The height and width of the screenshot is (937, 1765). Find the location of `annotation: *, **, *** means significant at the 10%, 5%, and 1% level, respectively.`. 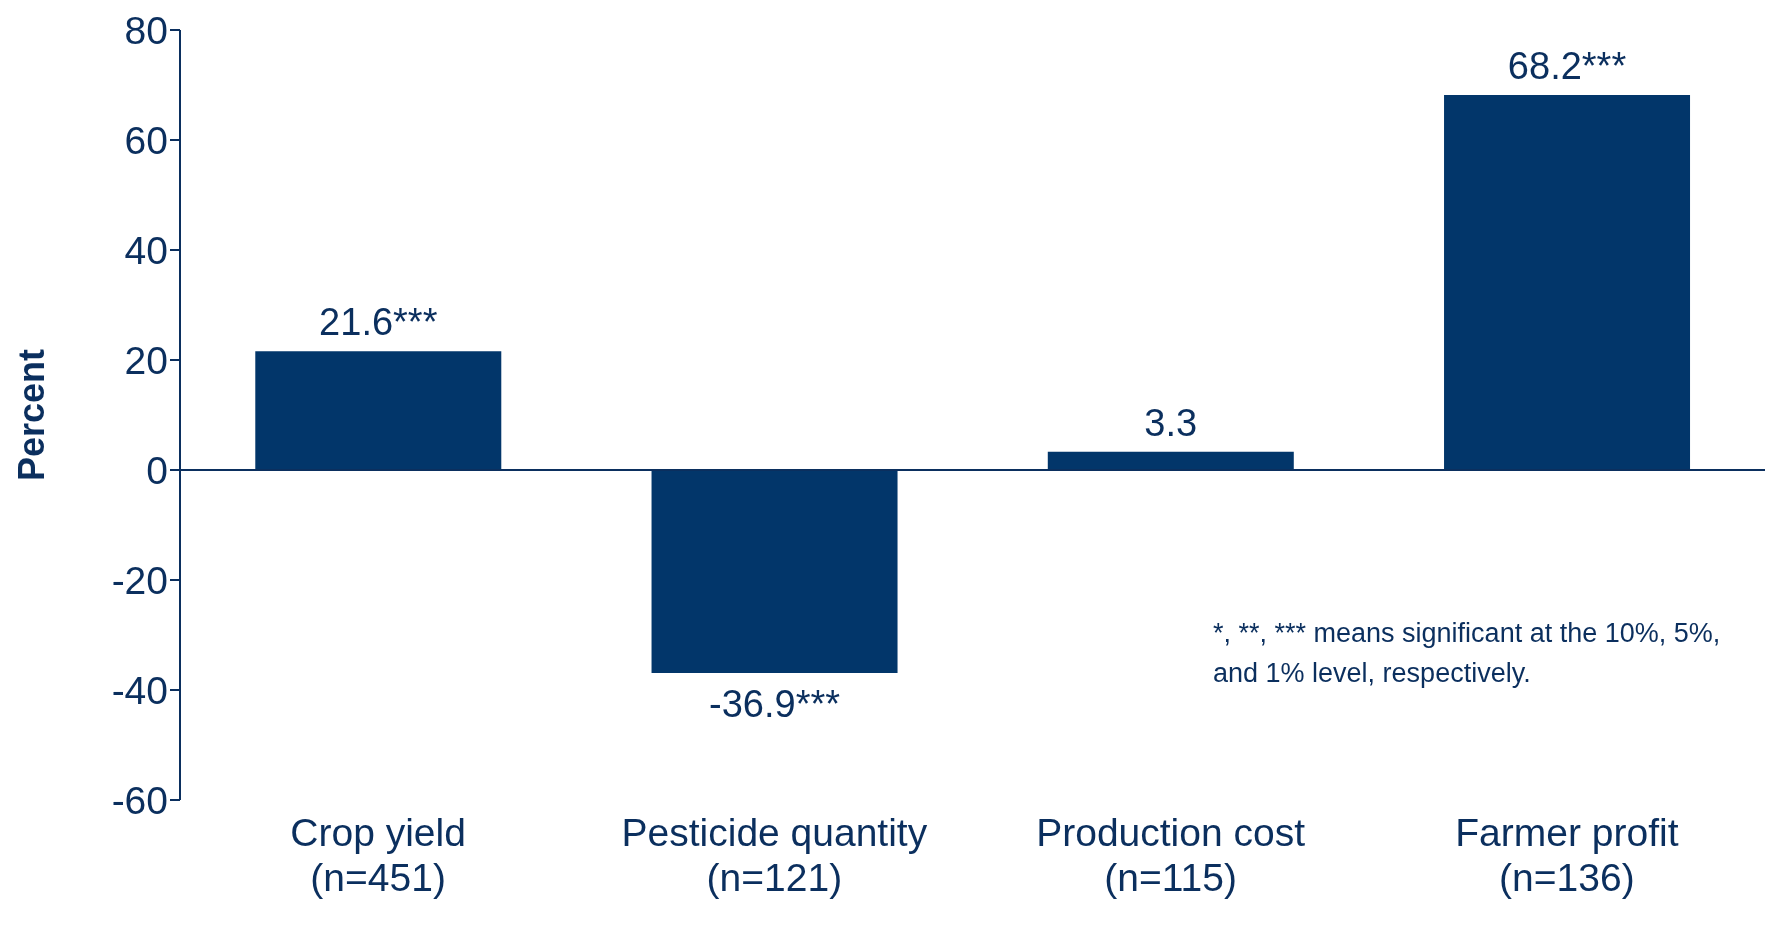

annotation: *, **, *** means significant at the 10%, 5%, and 1% level, respectively. is located at coordinates (1467, 653).